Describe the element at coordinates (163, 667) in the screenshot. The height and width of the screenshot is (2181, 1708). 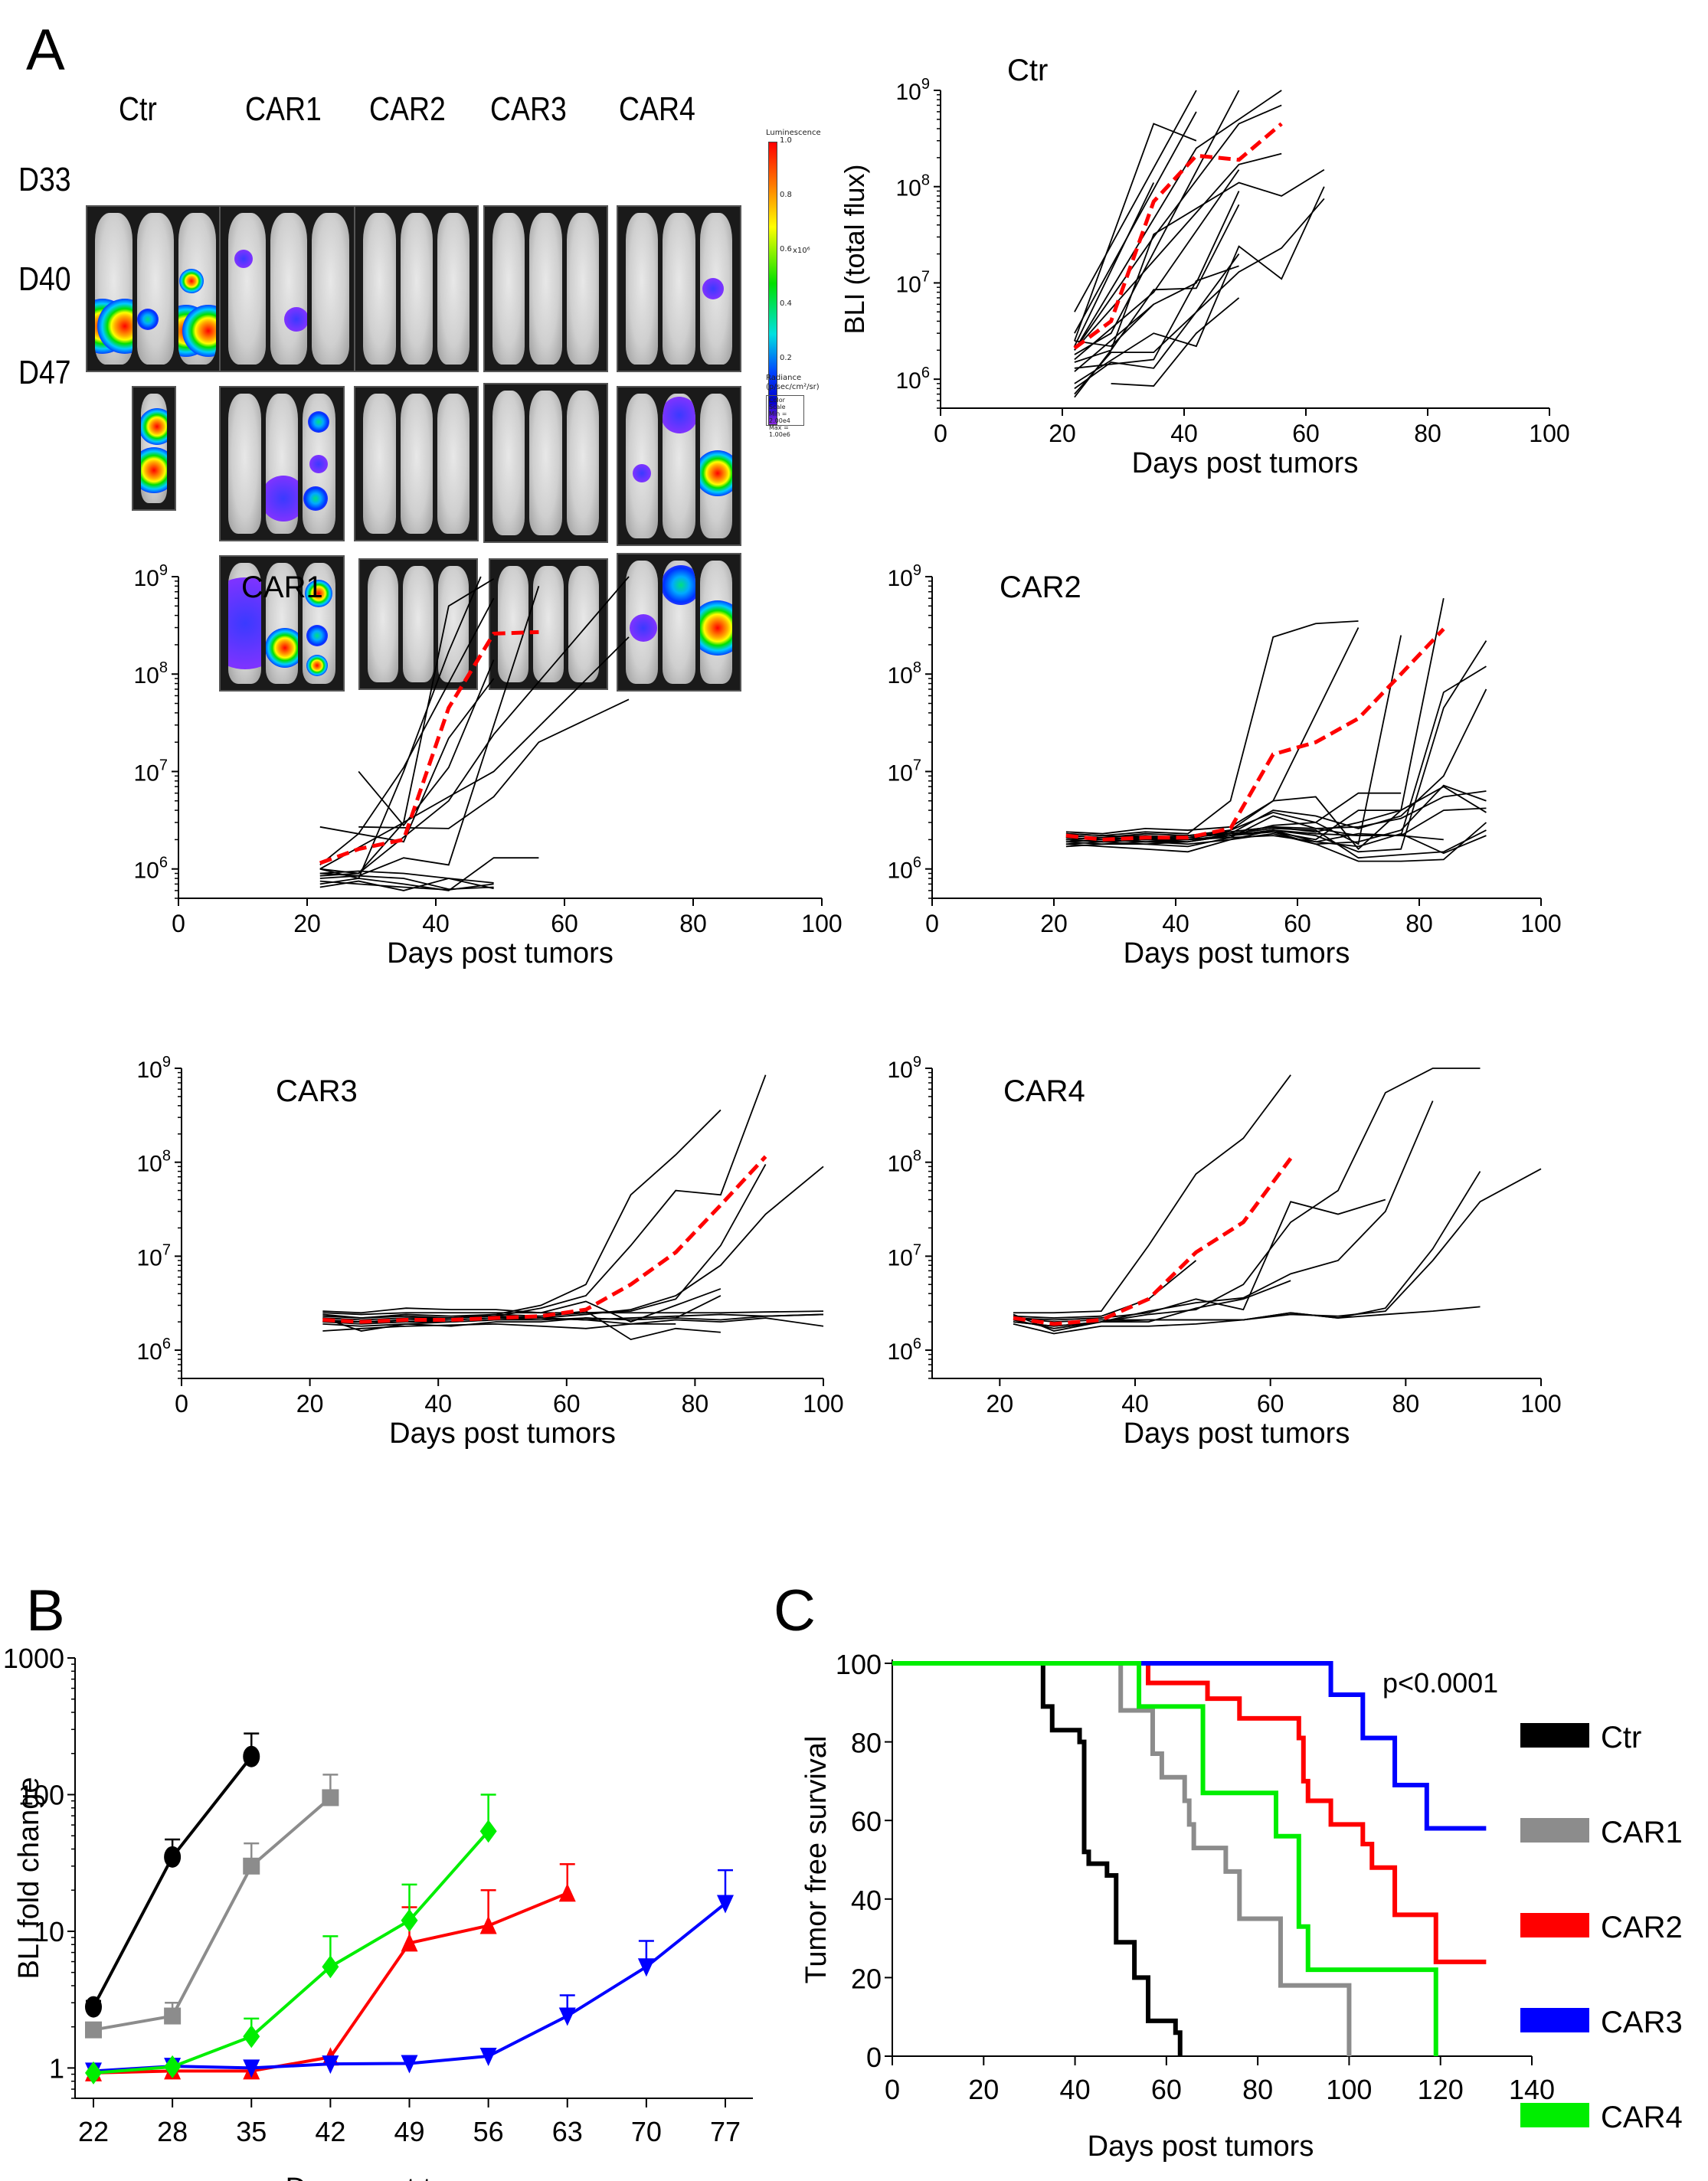
I see `y-tick-exponent: 8` at that location.